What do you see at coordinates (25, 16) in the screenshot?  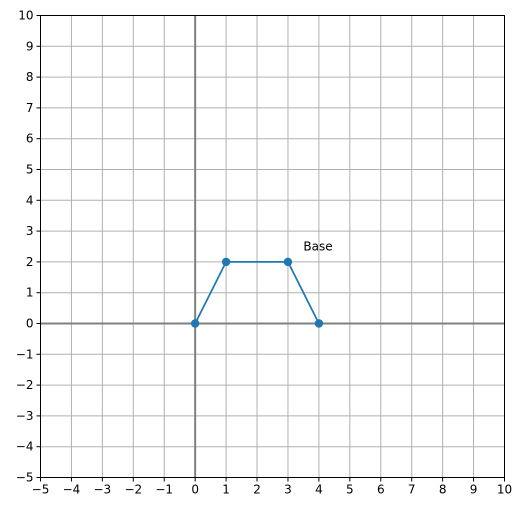 I see `y-tick-label: 10` at bounding box center [25, 16].